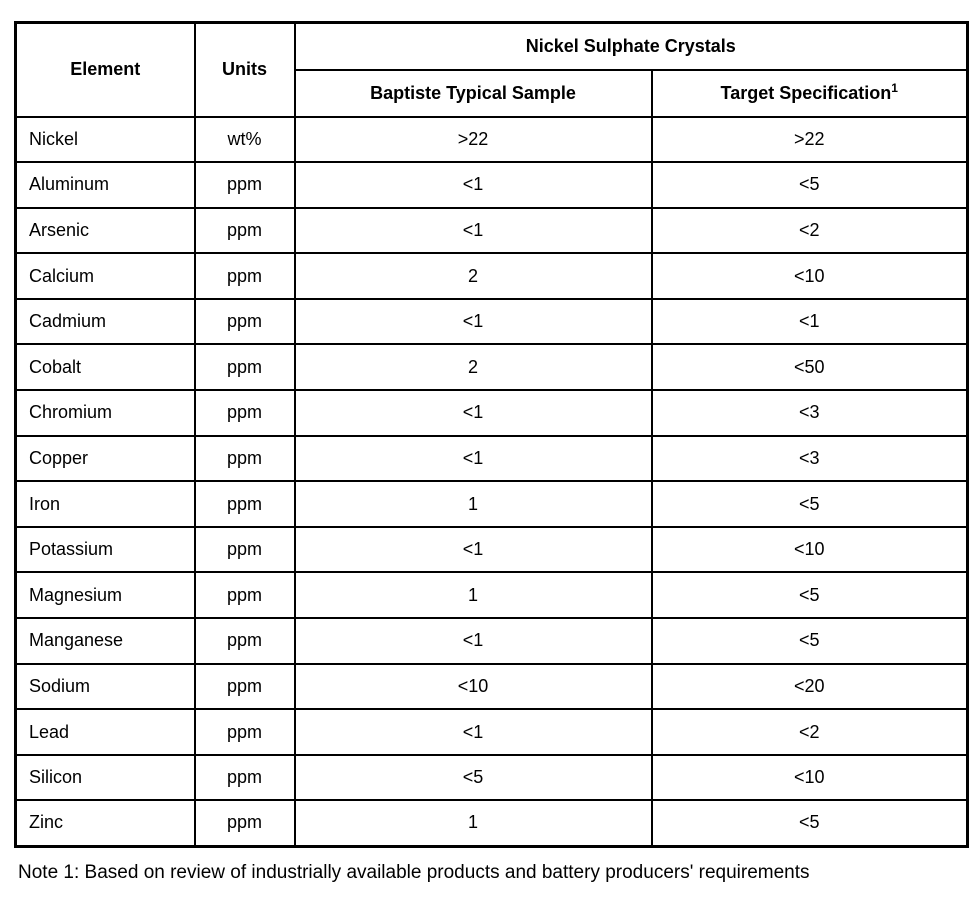  Describe the element at coordinates (809, 139) in the screenshot. I see `target-value-cell: >22` at that location.